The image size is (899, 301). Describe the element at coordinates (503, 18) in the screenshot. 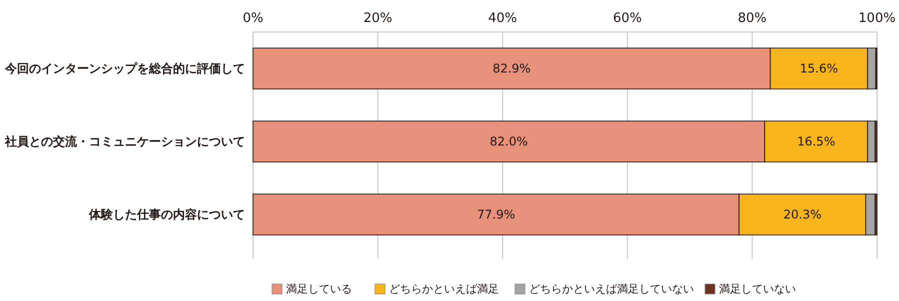

I see `x-tick-label: 40%` at that location.